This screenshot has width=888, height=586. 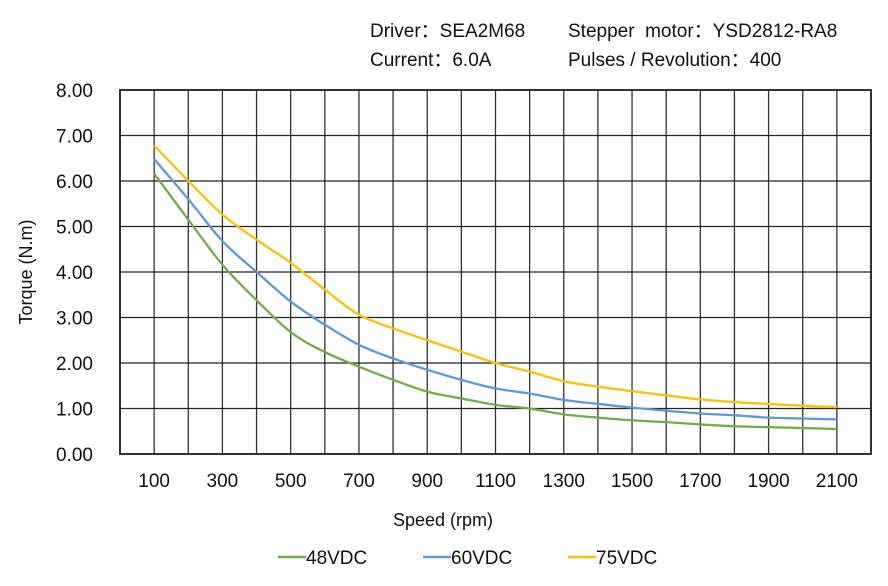 What do you see at coordinates (74, 273) in the screenshot?
I see `y-tick-label: 4.00` at bounding box center [74, 273].